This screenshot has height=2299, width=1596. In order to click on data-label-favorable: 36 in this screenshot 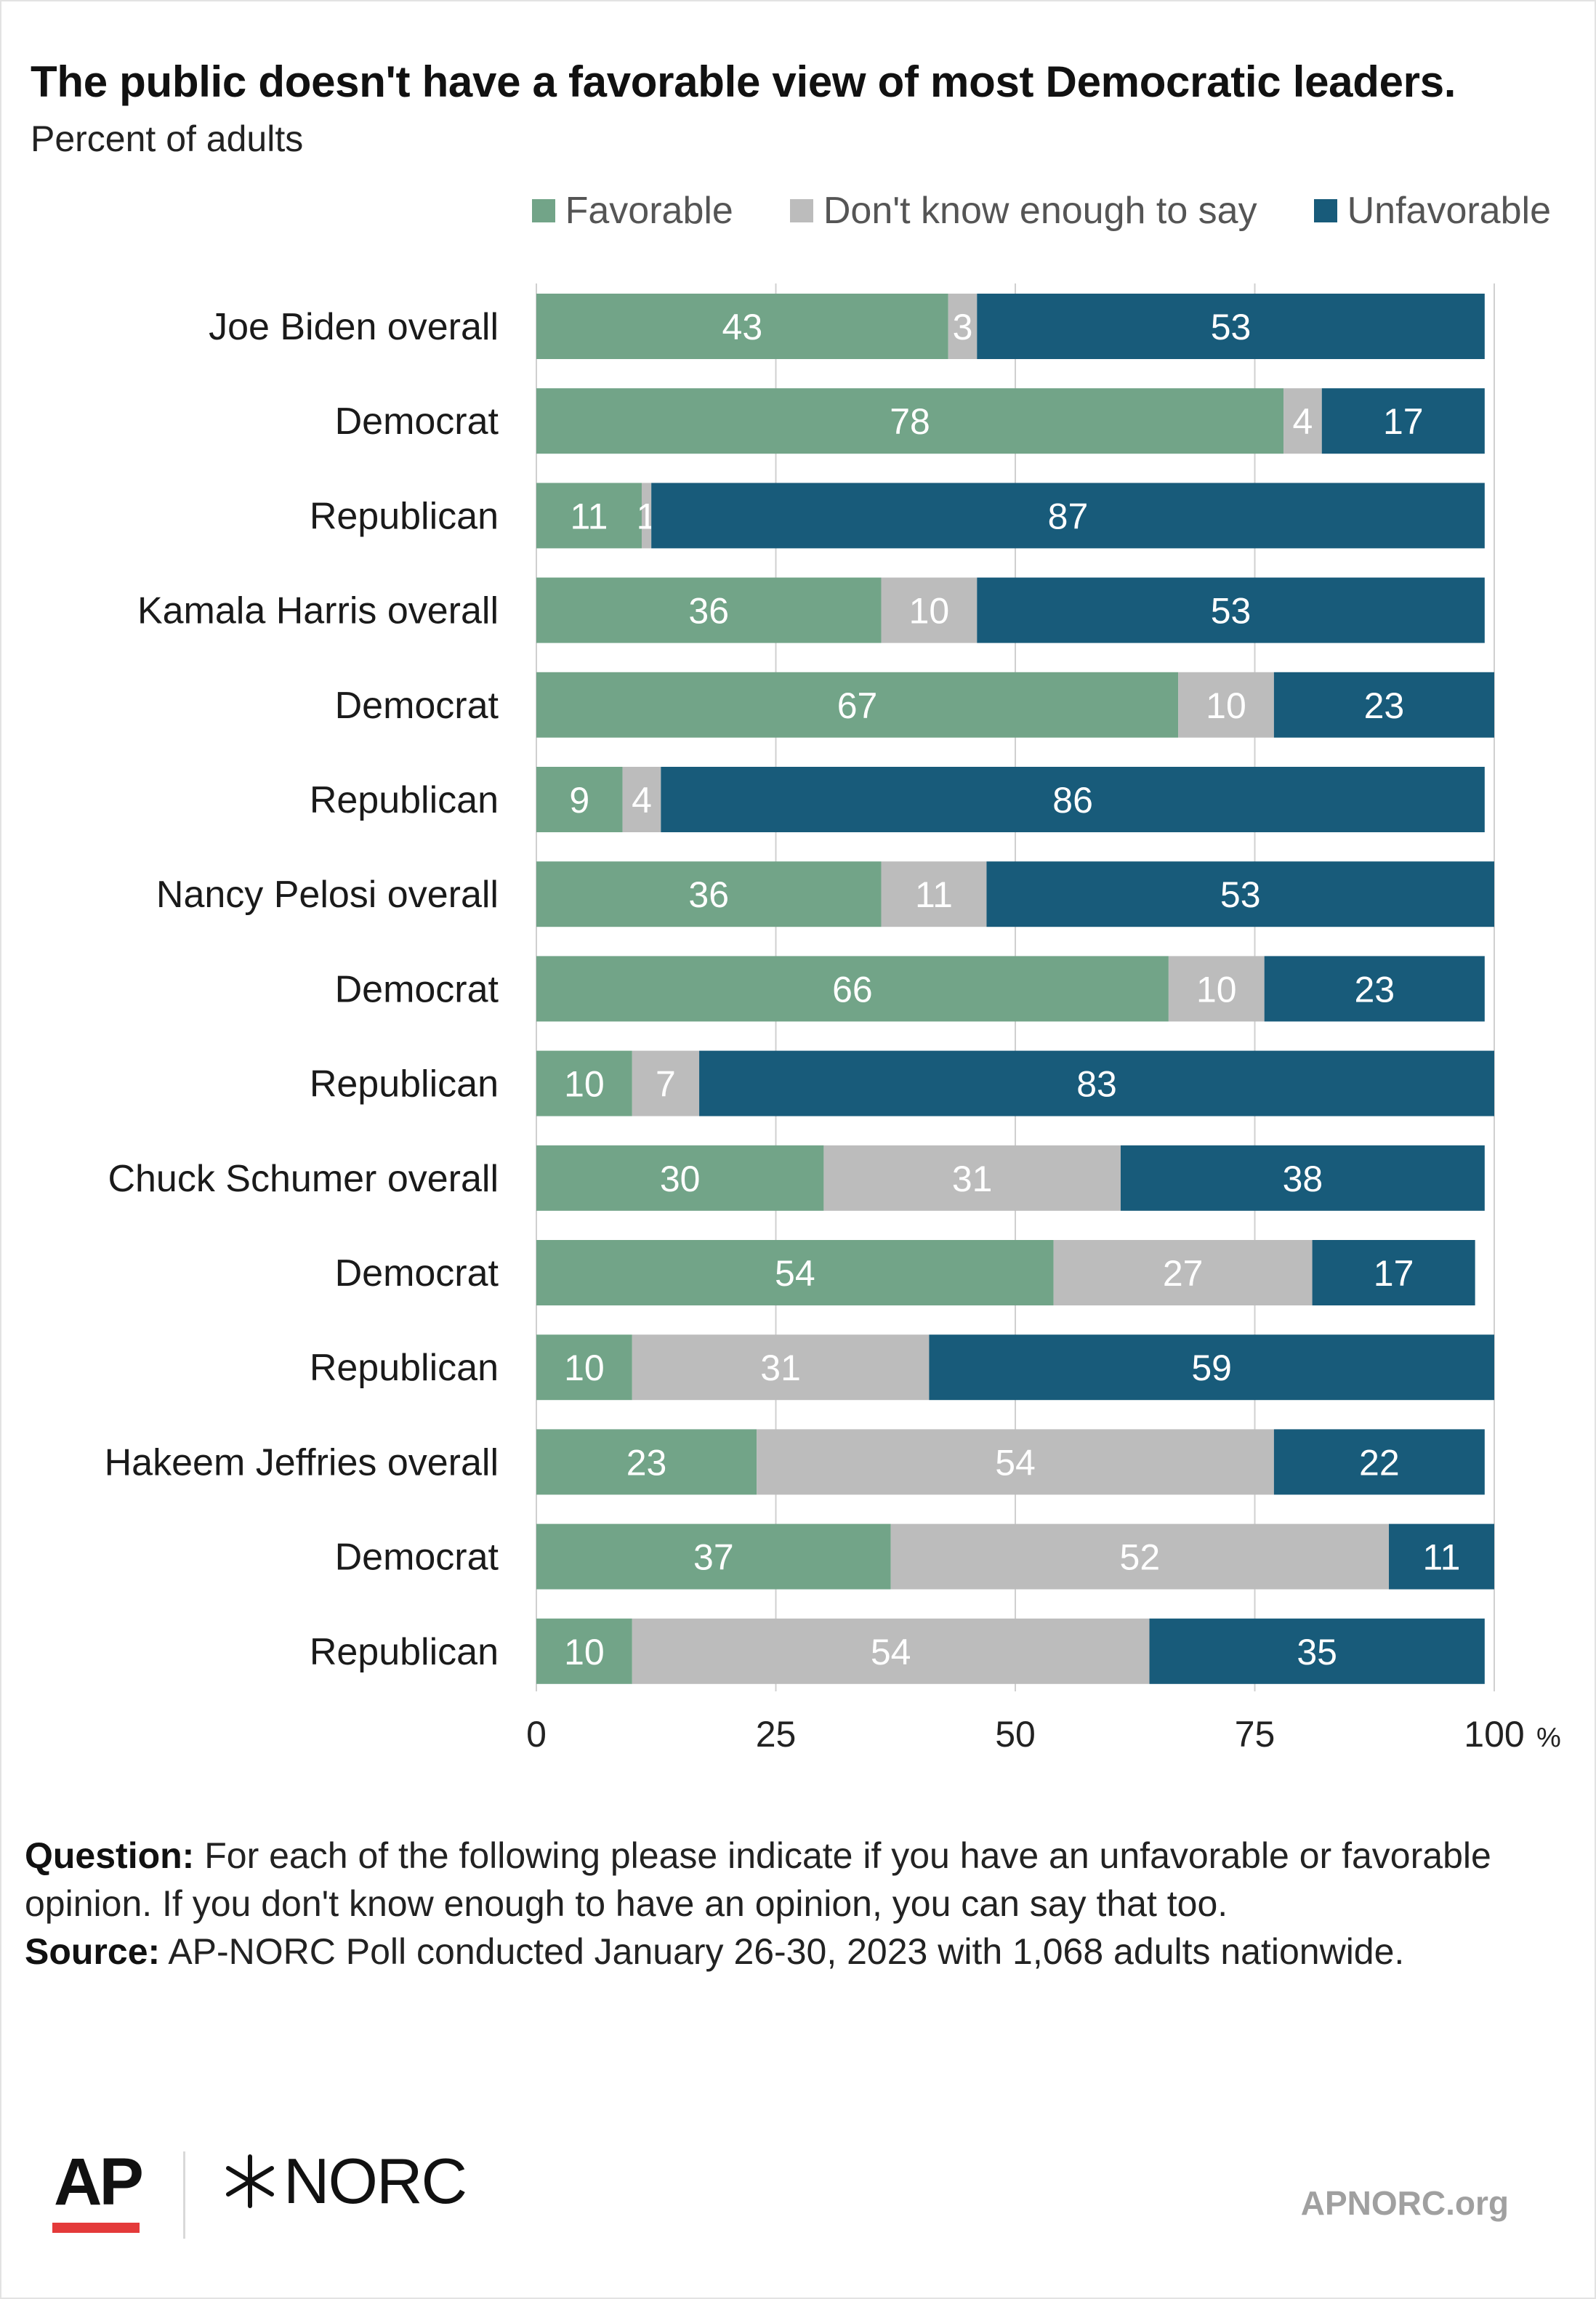, I will do `click(709, 895)`.